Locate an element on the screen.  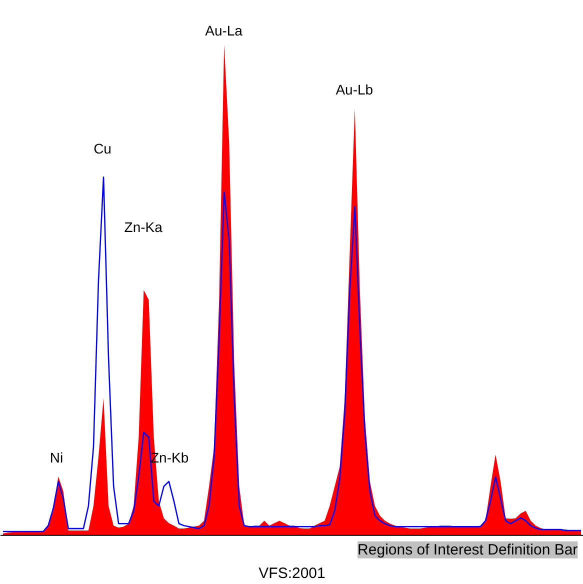
text: Regions of Interest Definition Bar is located at coordinates (468, 549).